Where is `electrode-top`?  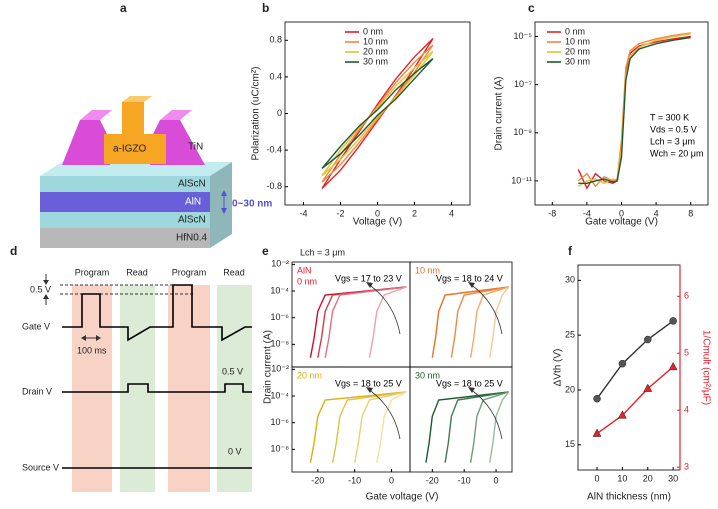
electrode-top is located at coordinates (96, 115).